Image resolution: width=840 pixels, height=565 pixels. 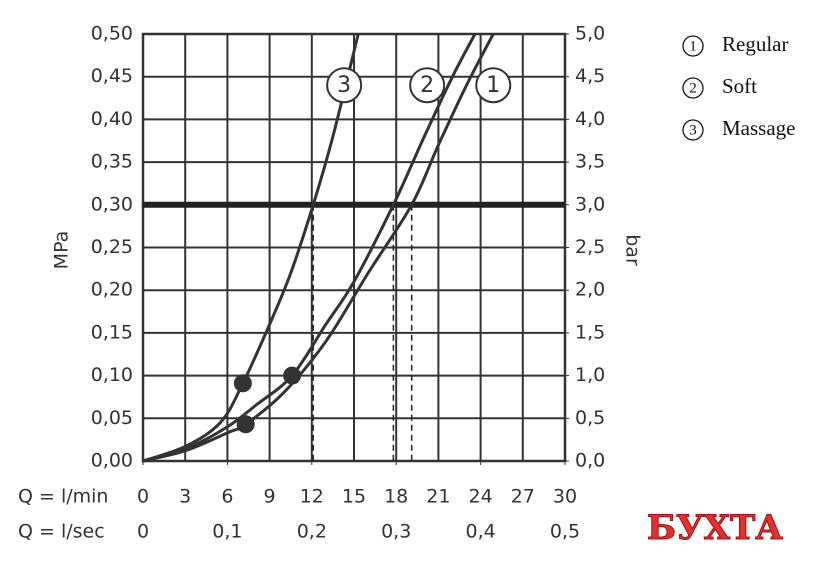 I want to click on y2-tick-label: 2,0, so click(x=590, y=290).